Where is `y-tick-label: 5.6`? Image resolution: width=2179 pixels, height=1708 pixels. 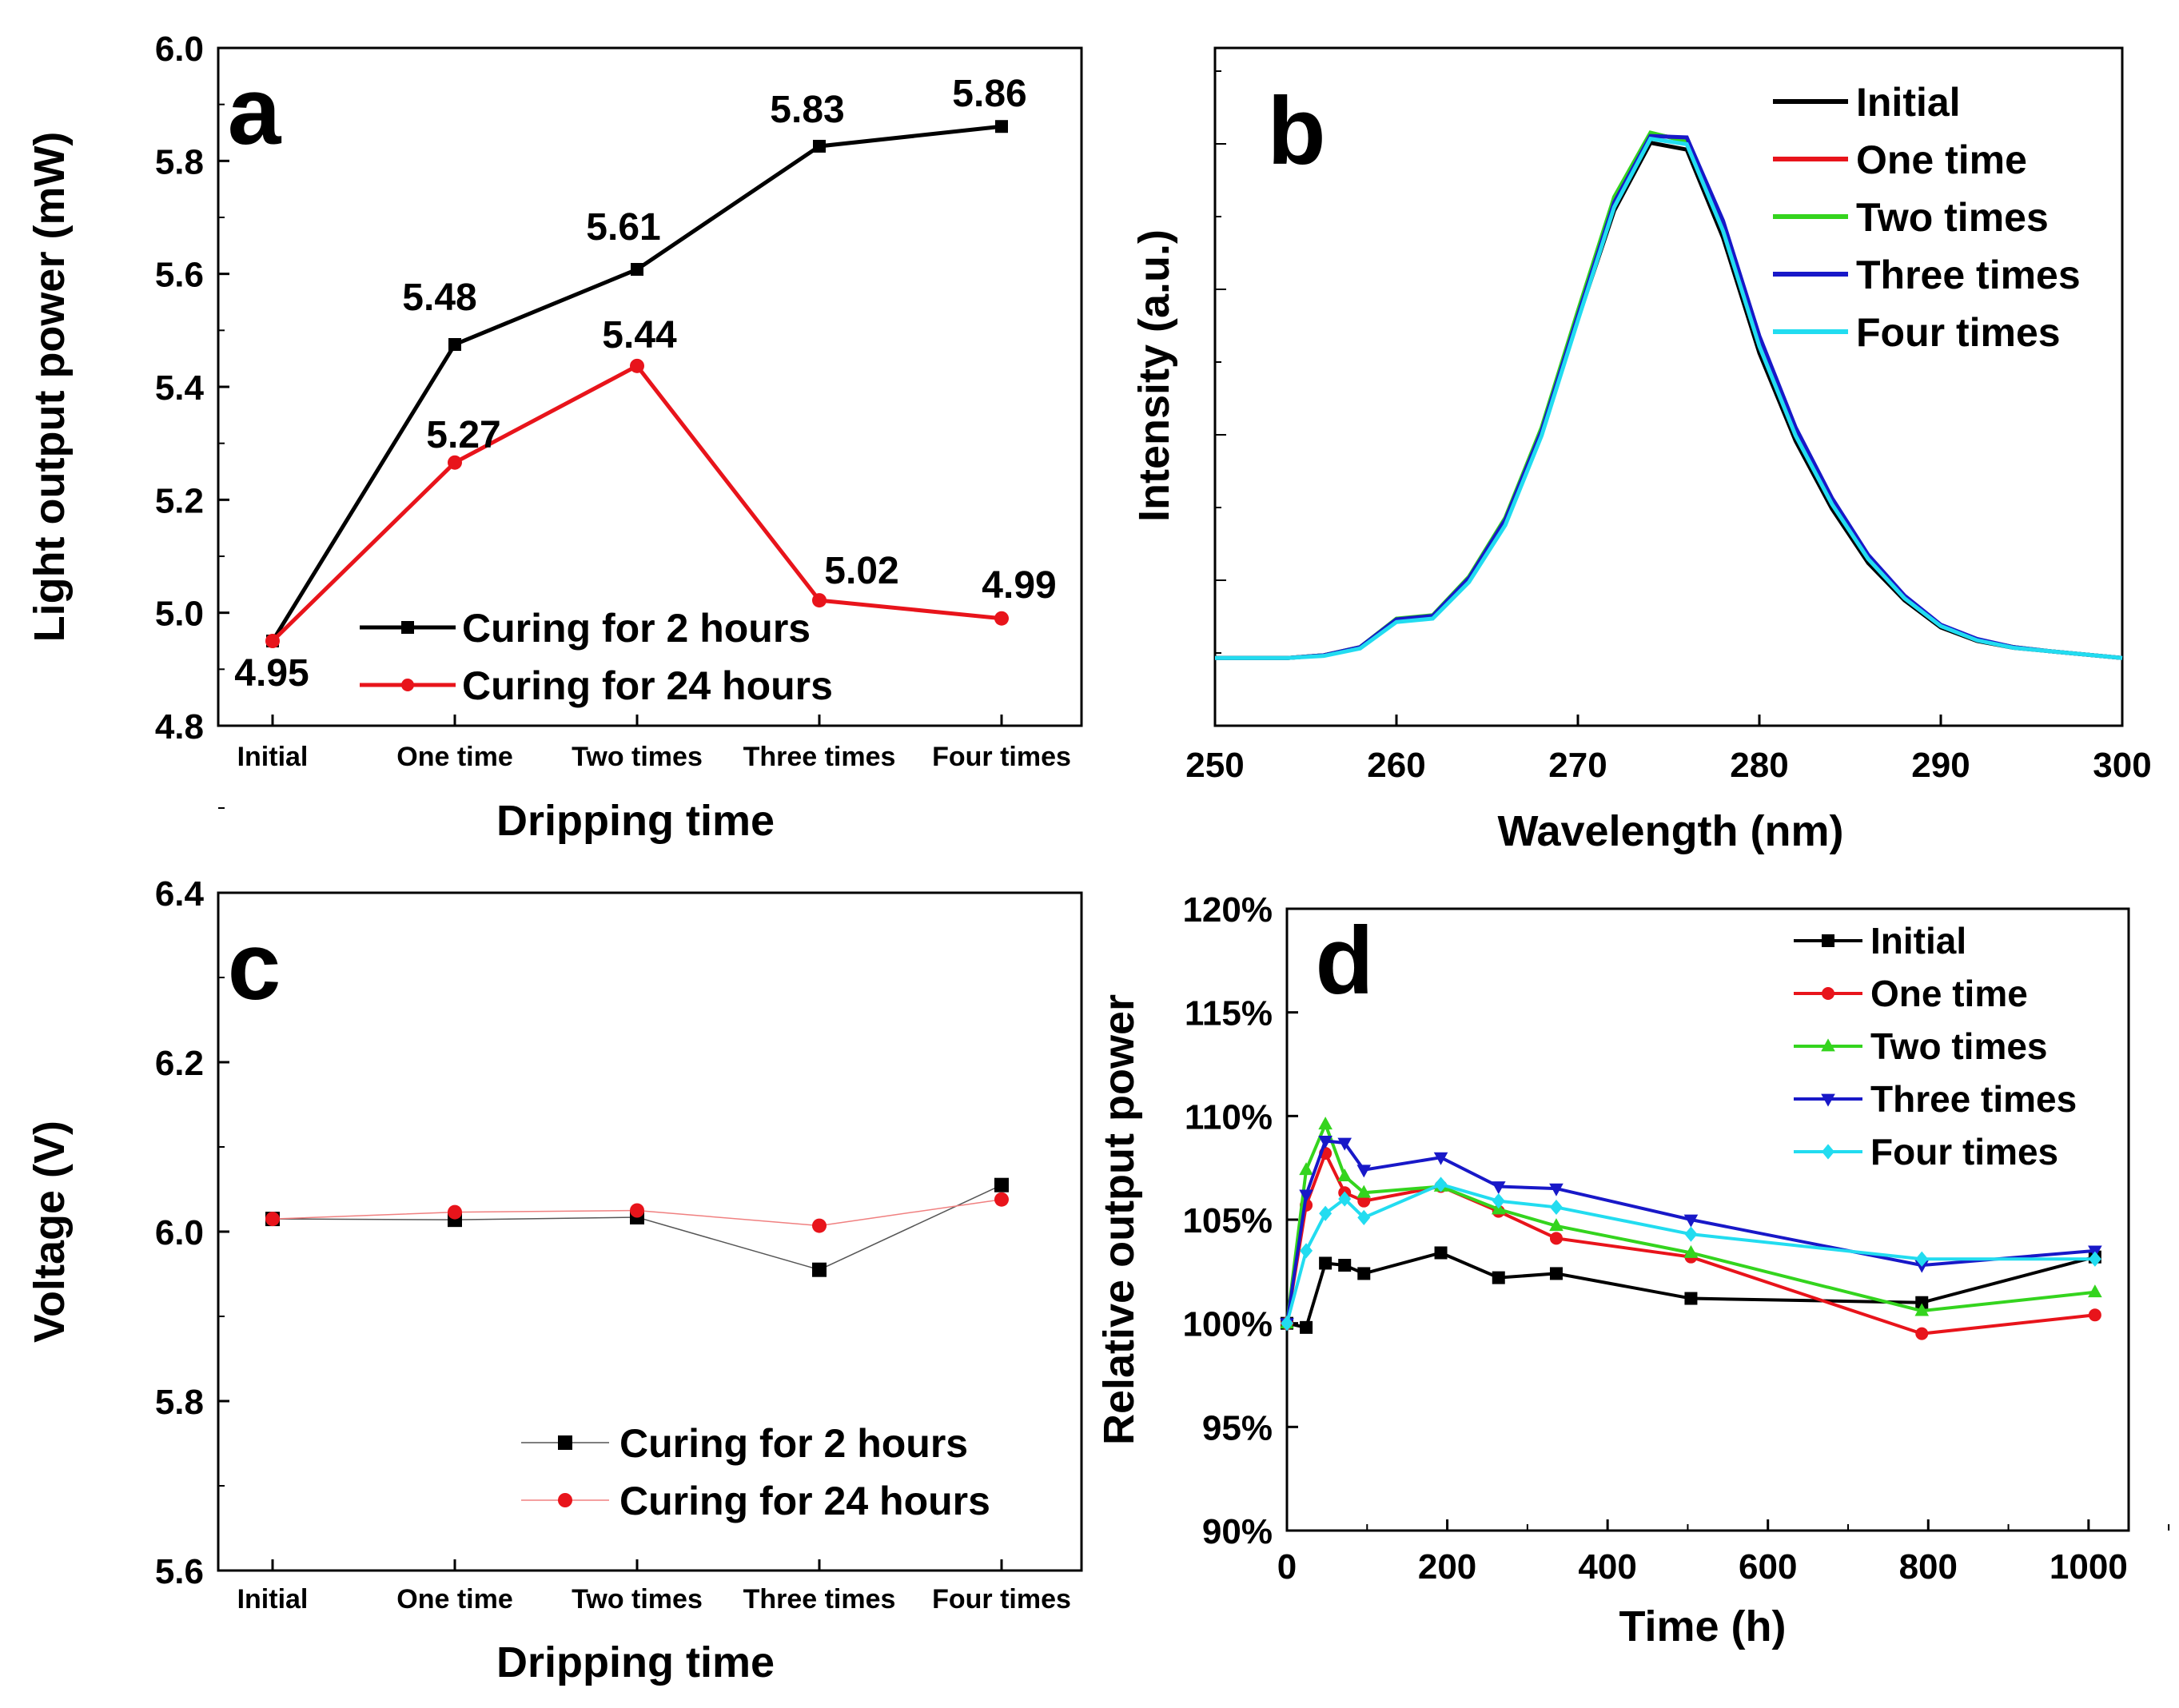 y-tick-label: 5.6 is located at coordinates (179, 1571).